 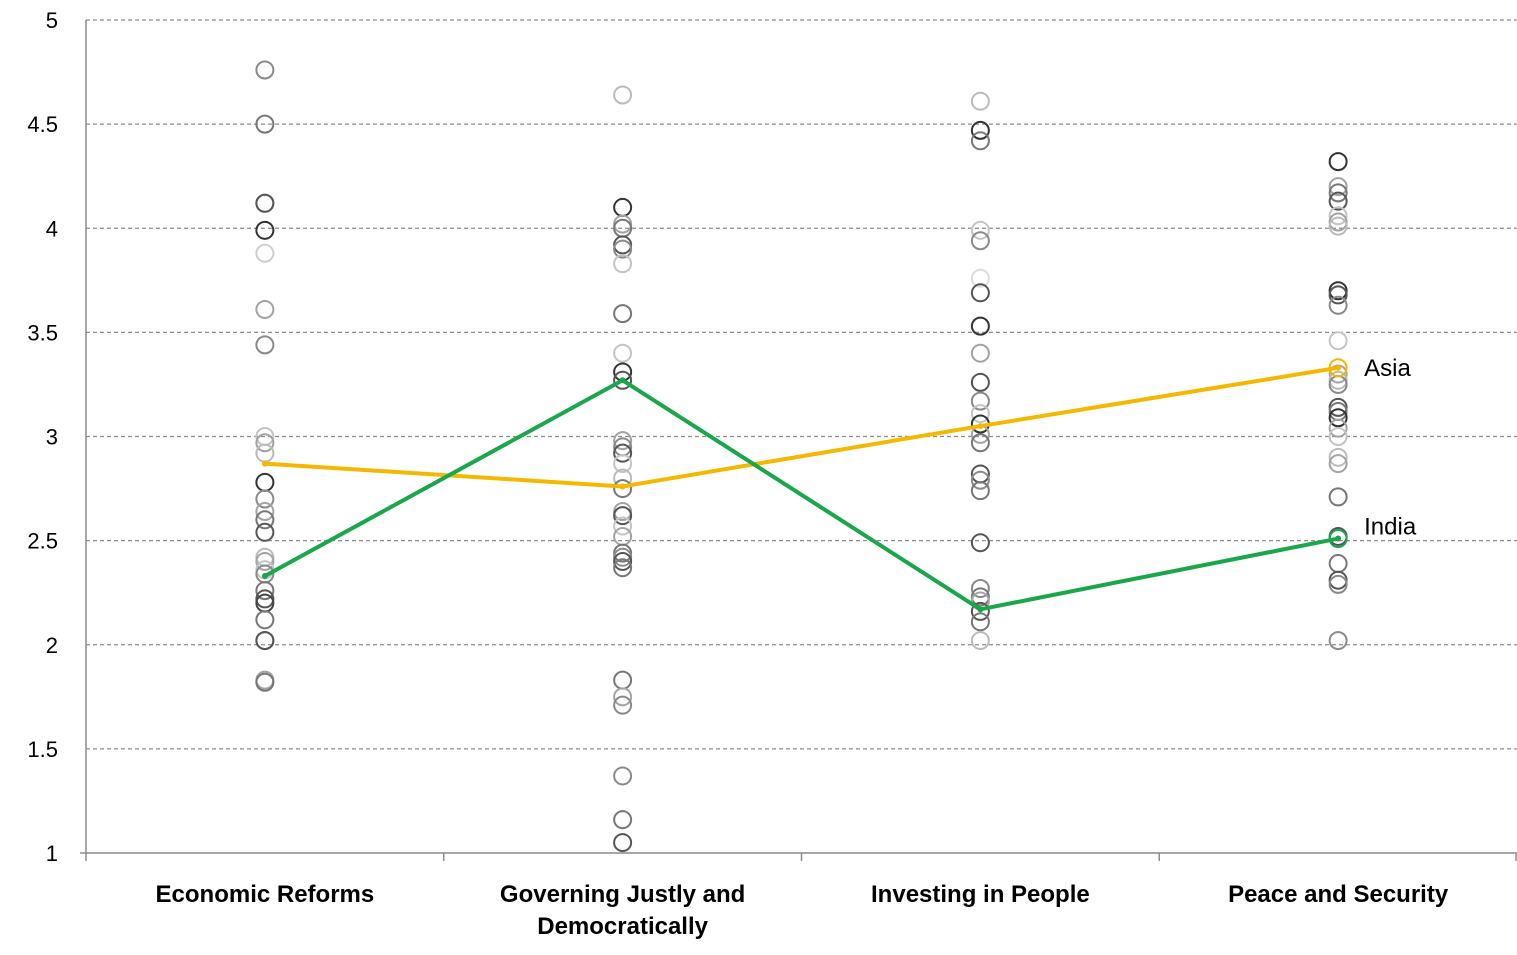 I want to click on y-tick-label: 2.5, so click(x=42, y=541).